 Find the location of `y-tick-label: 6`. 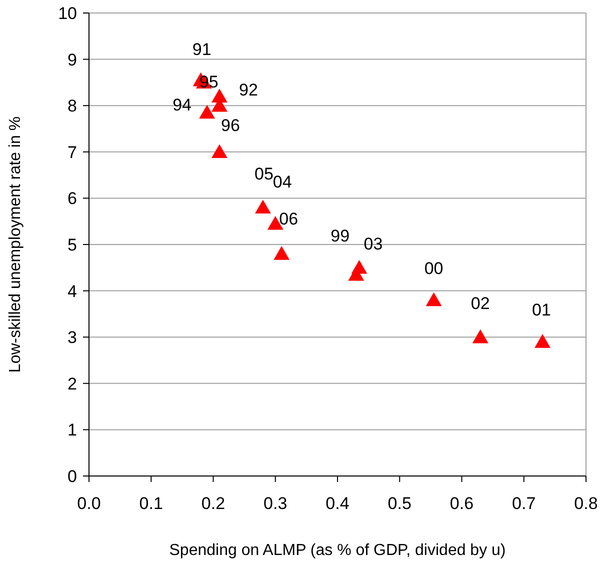

y-tick-label: 6 is located at coordinates (72, 198).